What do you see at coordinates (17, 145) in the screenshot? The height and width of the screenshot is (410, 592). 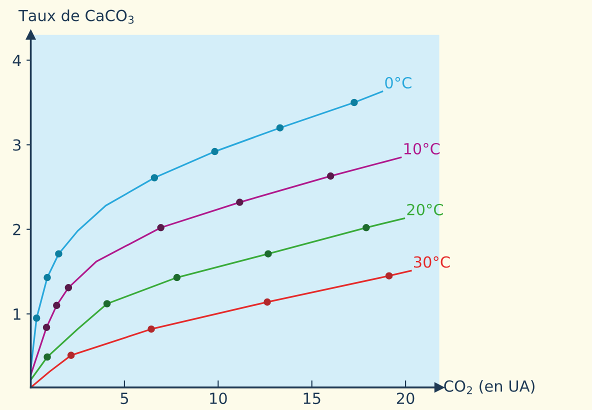 I see `y-tick-label: 3` at bounding box center [17, 145].